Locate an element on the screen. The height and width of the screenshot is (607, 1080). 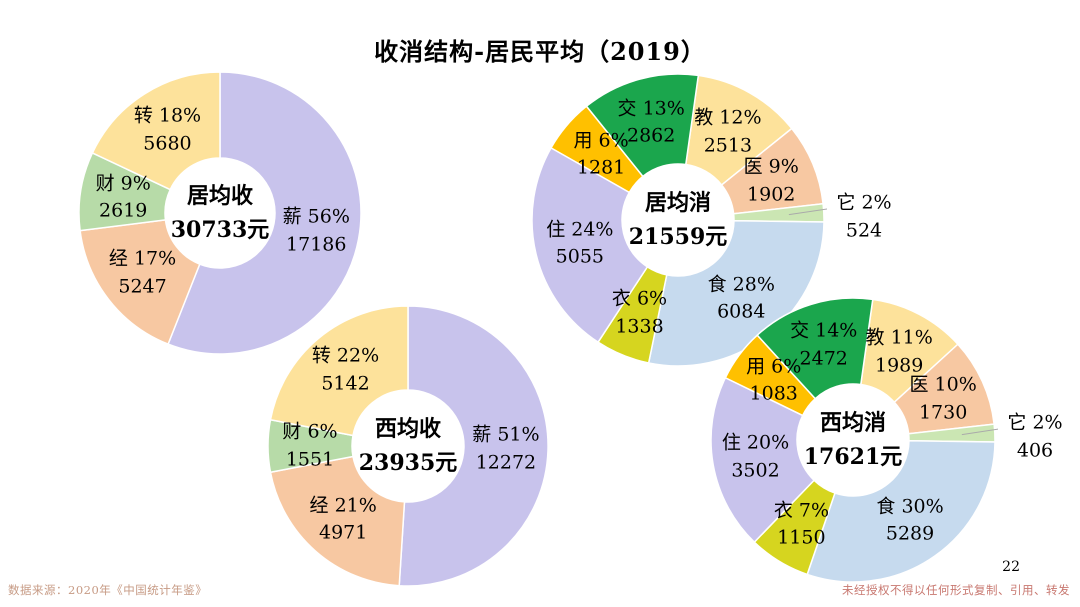
page-number: 22 is located at coordinates (1011, 567).